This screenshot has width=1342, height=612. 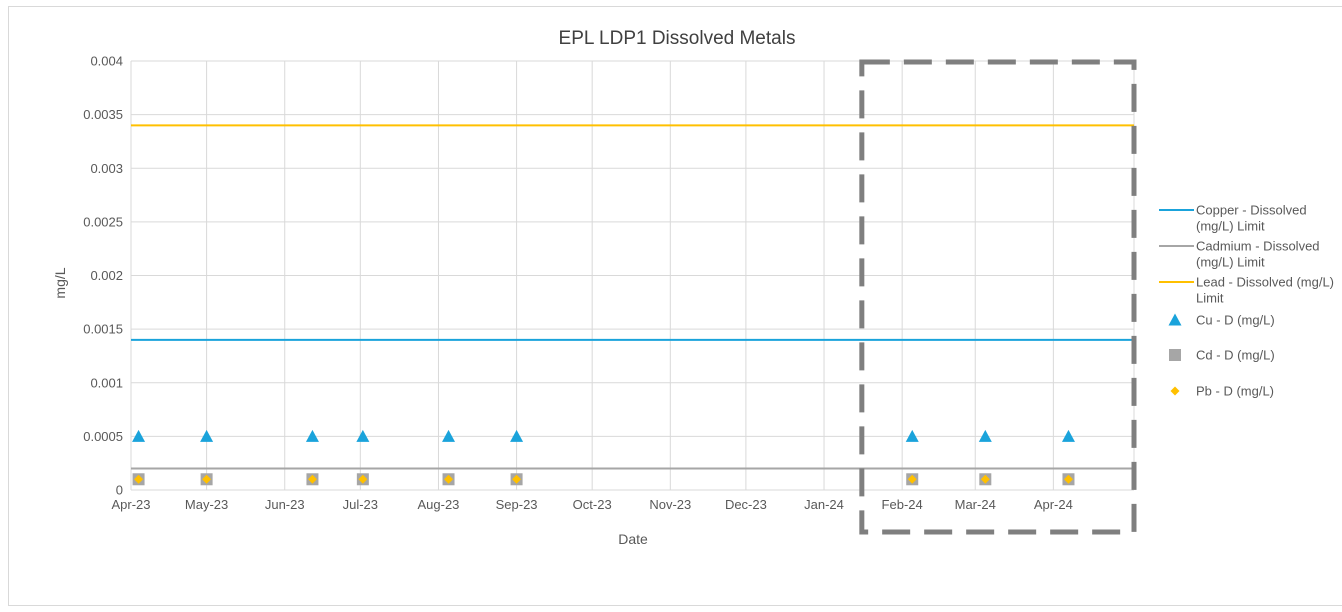 I want to click on x-tick-label: Jul-23, so click(x=360, y=504).